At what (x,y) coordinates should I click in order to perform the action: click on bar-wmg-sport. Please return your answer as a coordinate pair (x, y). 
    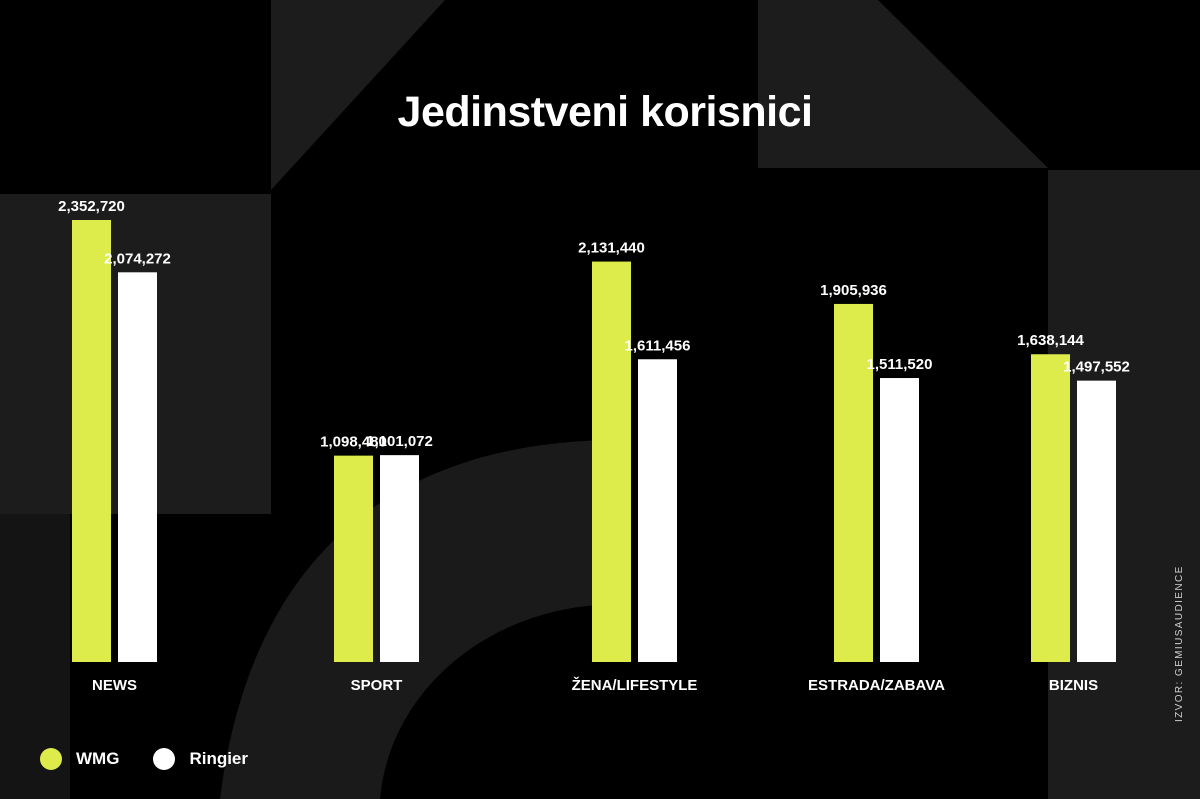
    Looking at the image, I should click on (353, 558).